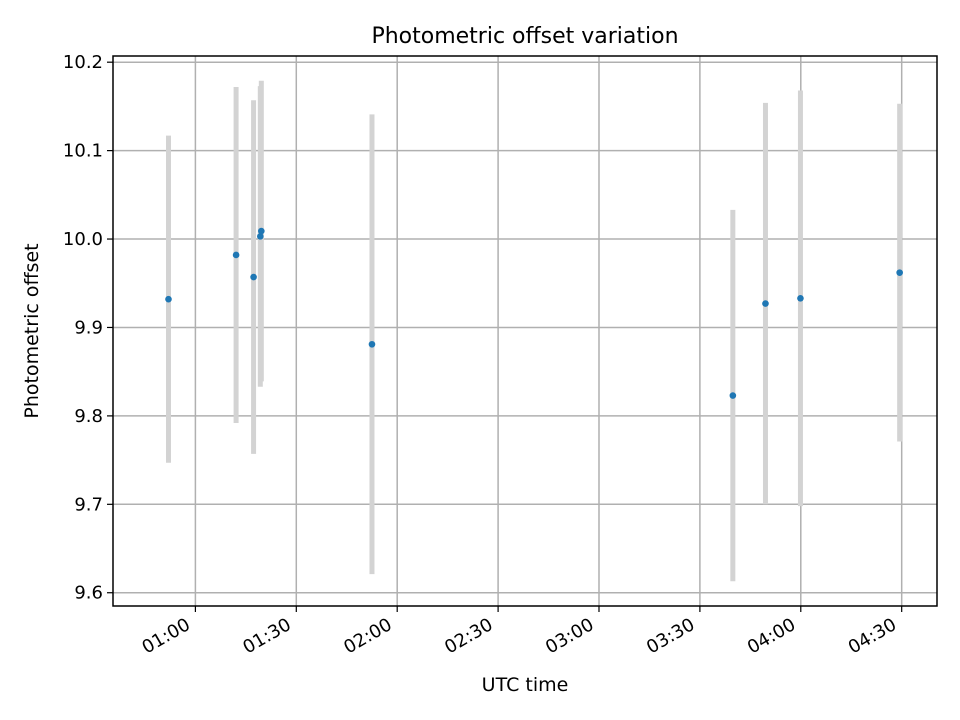 The width and height of the screenshot is (960, 720). What do you see at coordinates (88, 504) in the screenshot?
I see `y-tick-label: 9.7` at bounding box center [88, 504].